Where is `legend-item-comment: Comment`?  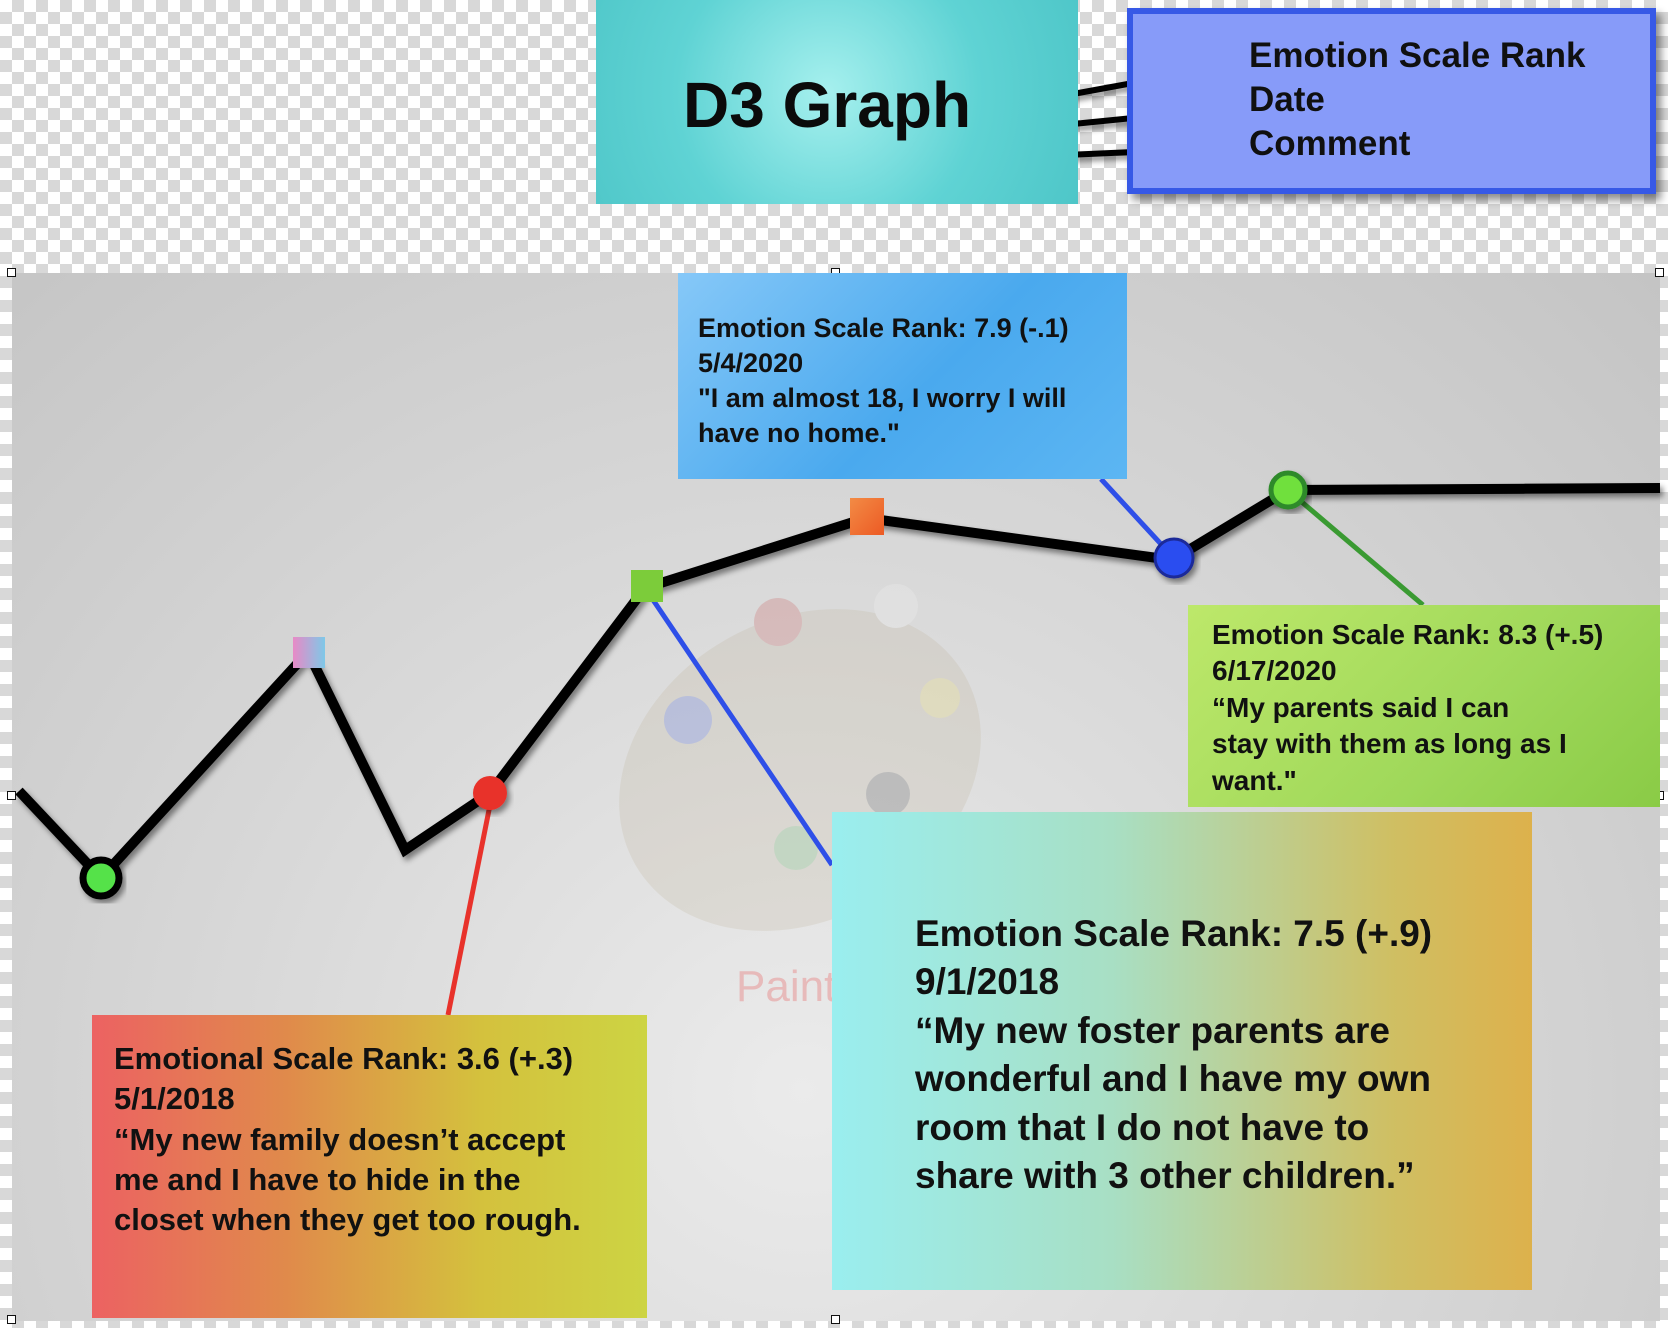
legend-item-comment: Comment is located at coordinates (1330, 143).